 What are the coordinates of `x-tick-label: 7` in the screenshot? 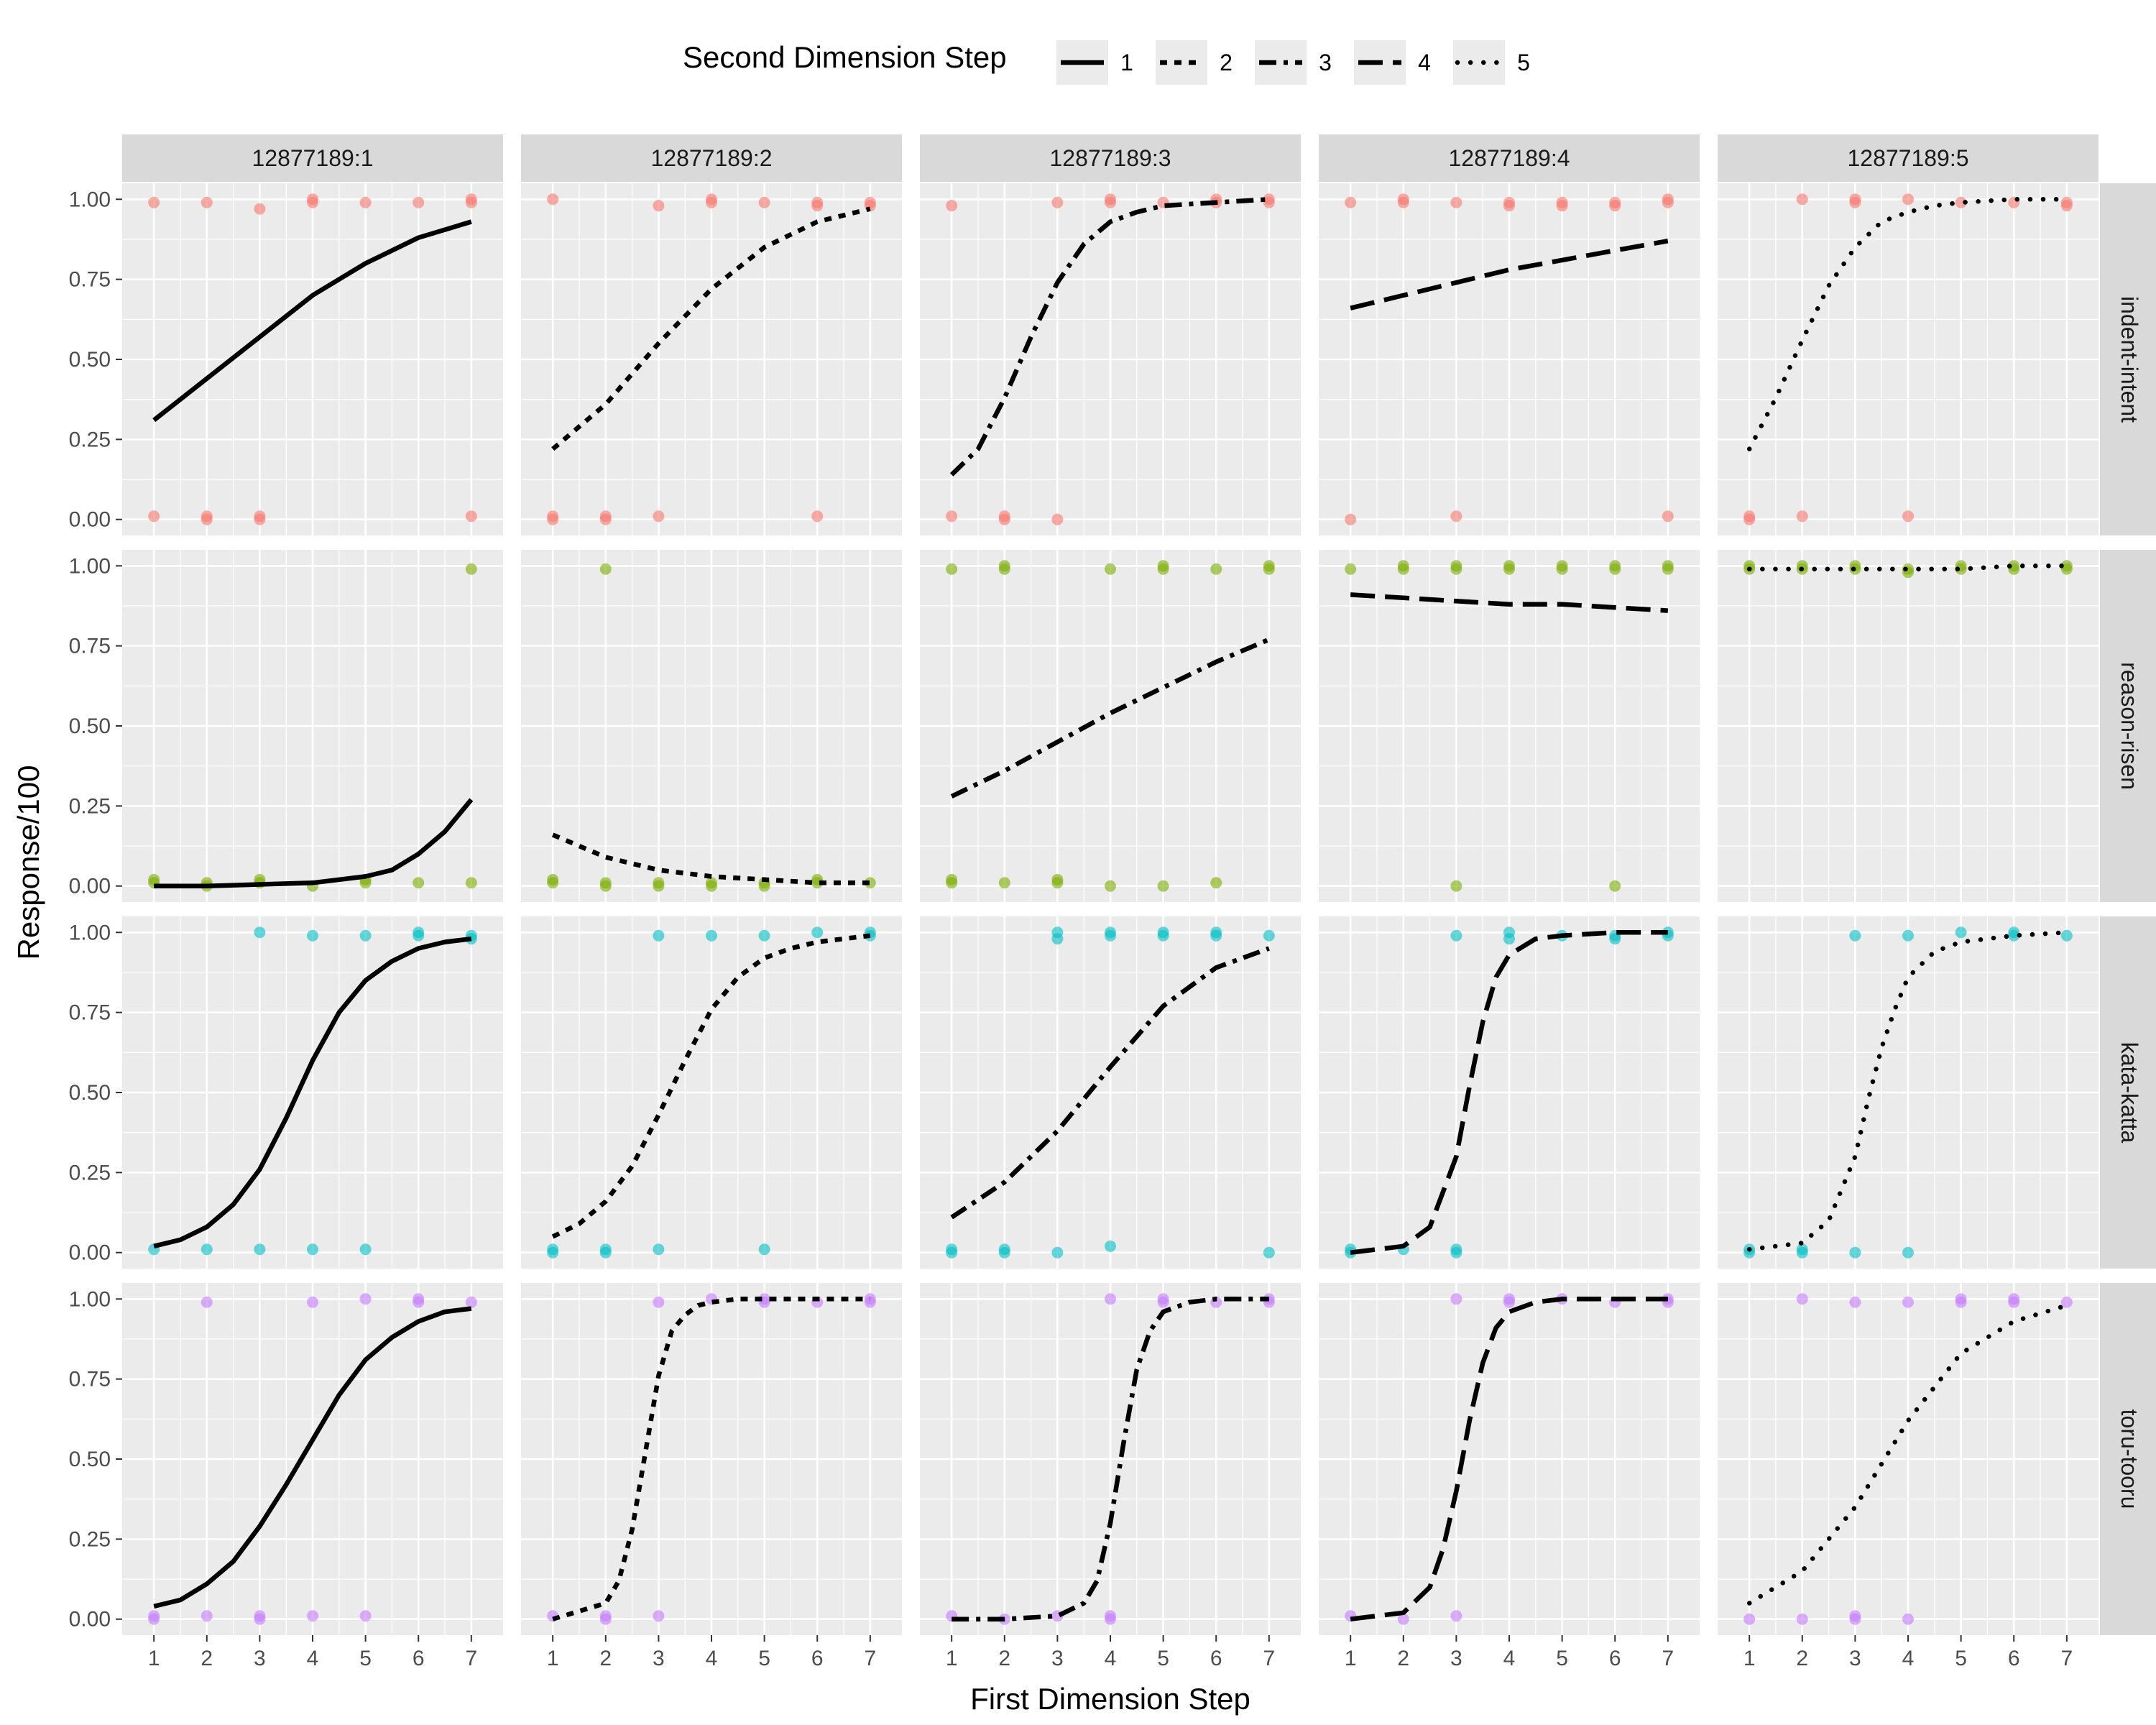 It's located at (870, 1658).